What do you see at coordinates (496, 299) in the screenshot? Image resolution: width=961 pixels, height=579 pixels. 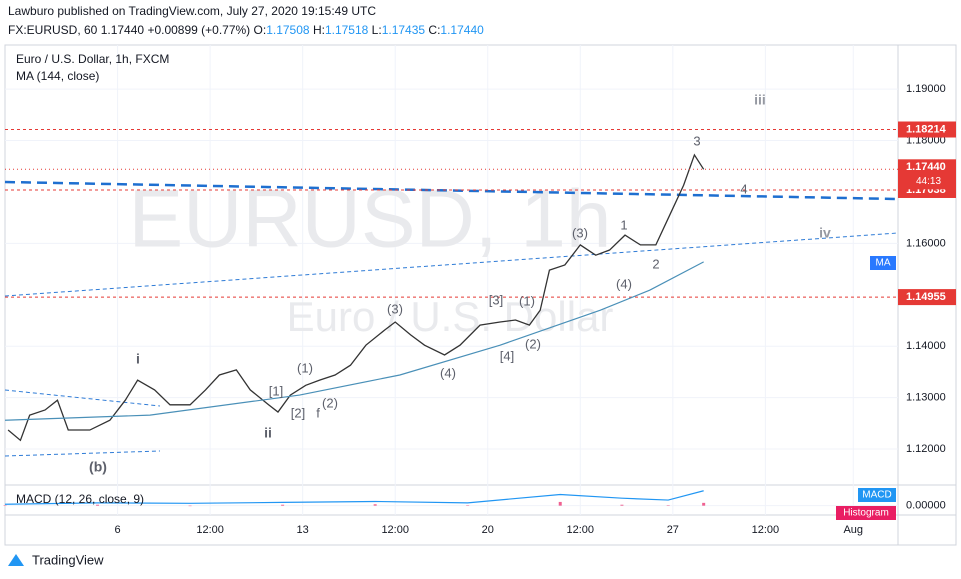 I see `wave-label: [3]` at bounding box center [496, 299].